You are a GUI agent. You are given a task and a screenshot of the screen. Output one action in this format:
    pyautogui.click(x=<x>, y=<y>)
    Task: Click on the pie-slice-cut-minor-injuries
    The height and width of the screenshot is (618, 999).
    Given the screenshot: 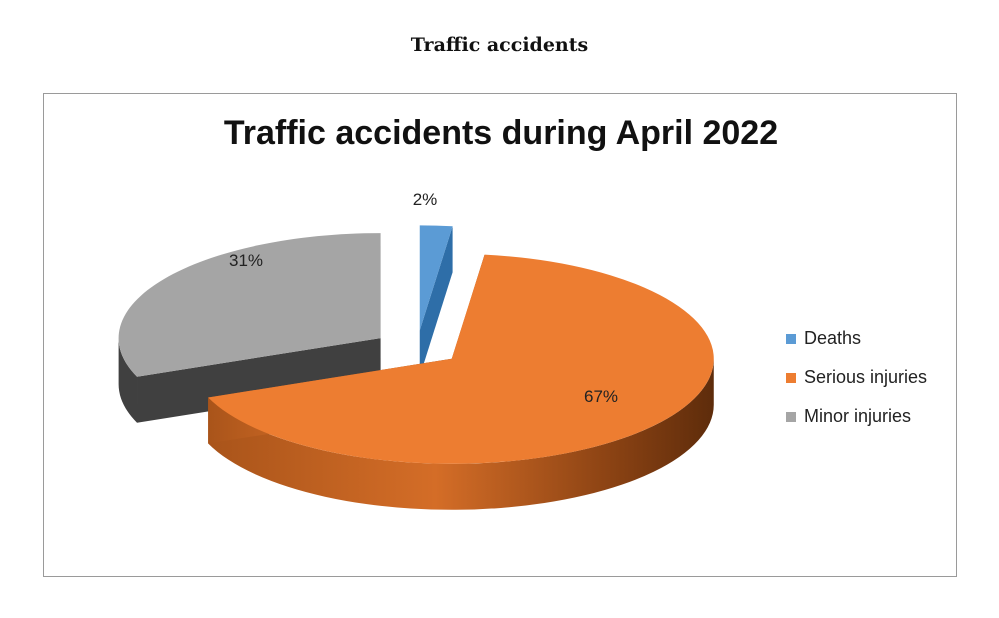 What is the action you would take?
    pyautogui.click(x=259, y=380)
    